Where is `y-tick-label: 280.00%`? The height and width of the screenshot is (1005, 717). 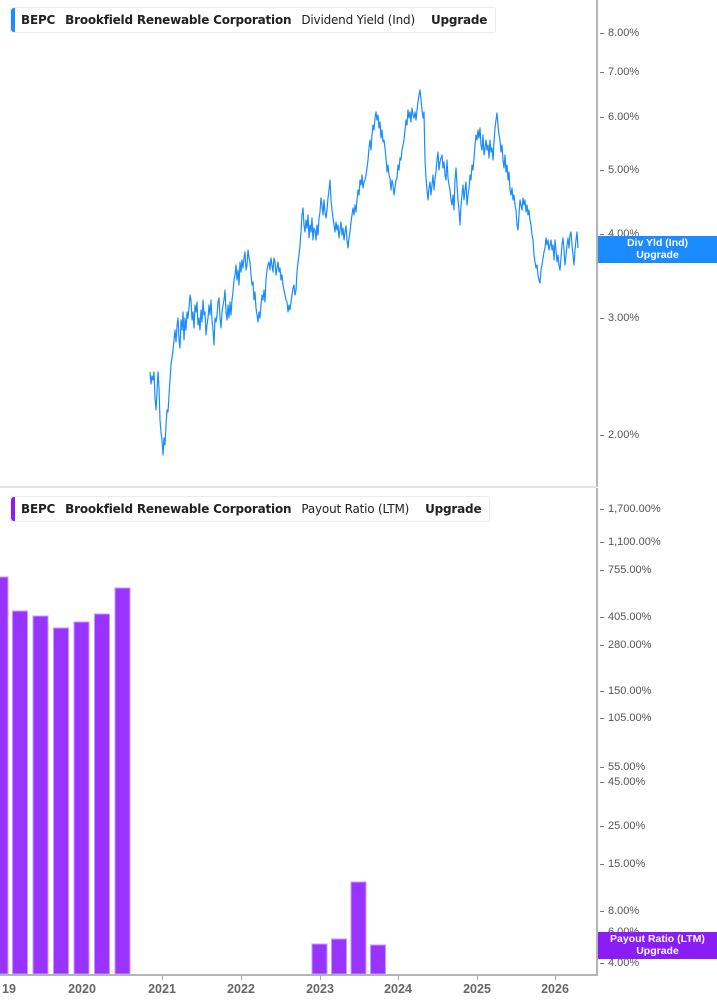
y-tick-label: 280.00% is located at coordinates (625, 645).